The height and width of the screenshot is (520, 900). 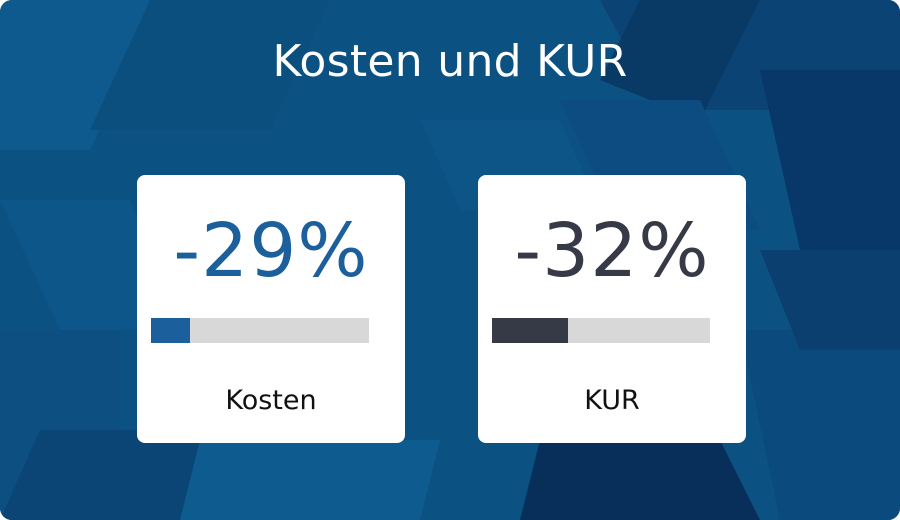 I want to click on kur-progress-fill, so click(x=530, y=330).